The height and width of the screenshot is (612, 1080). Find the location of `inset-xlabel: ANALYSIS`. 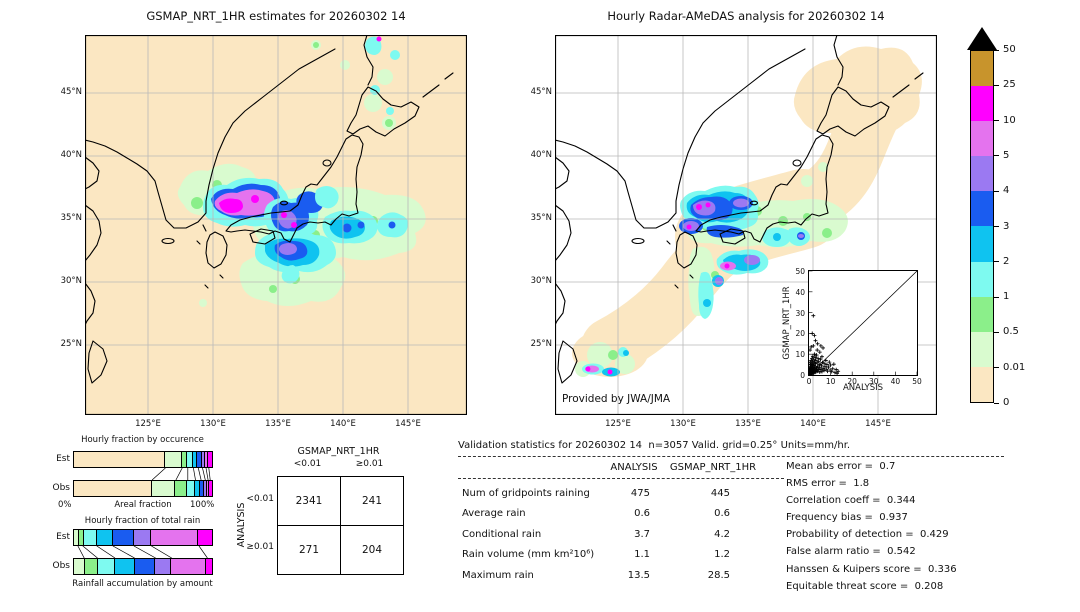

inset-xlabel: ANALYSIS is located at coordinates (863, 388).